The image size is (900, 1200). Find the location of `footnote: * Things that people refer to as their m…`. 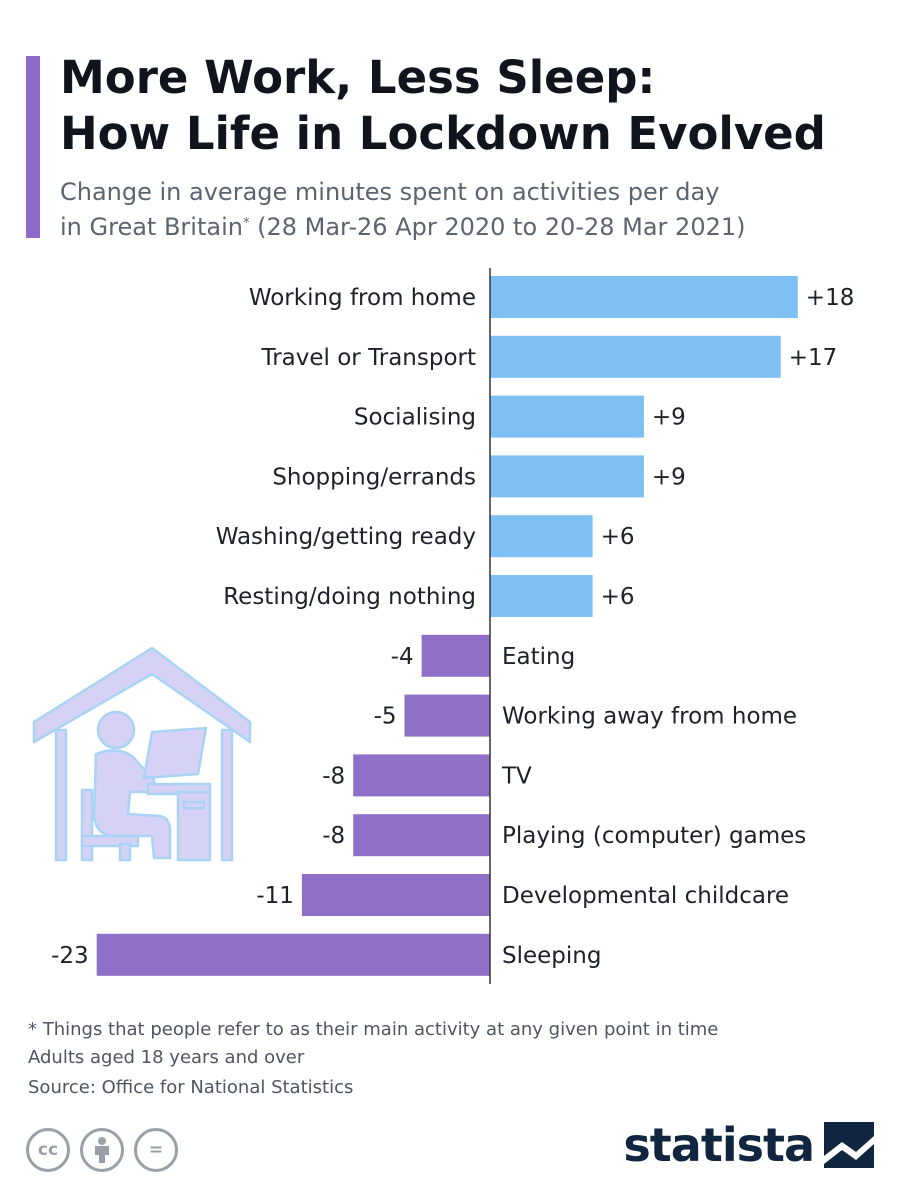

footnote: * Things that people refer to as their m… is located at coordinates (453, 1044).